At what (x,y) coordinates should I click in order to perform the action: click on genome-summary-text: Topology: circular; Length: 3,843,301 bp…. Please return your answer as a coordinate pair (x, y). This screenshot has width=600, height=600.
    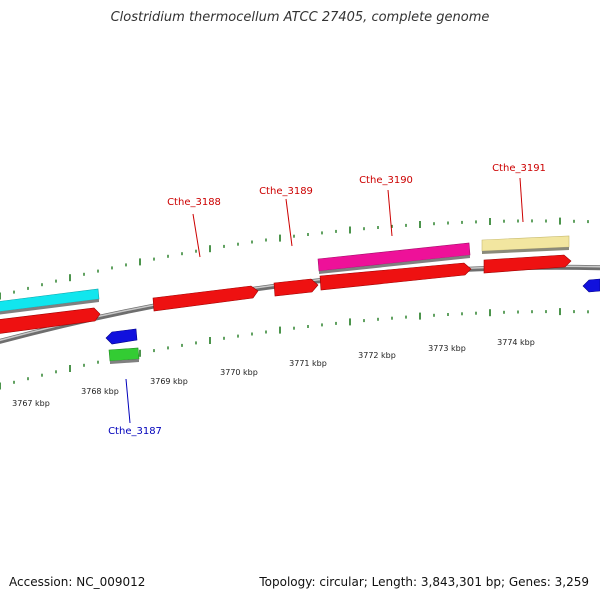
    Looking at the image, I should click on (424, 582).